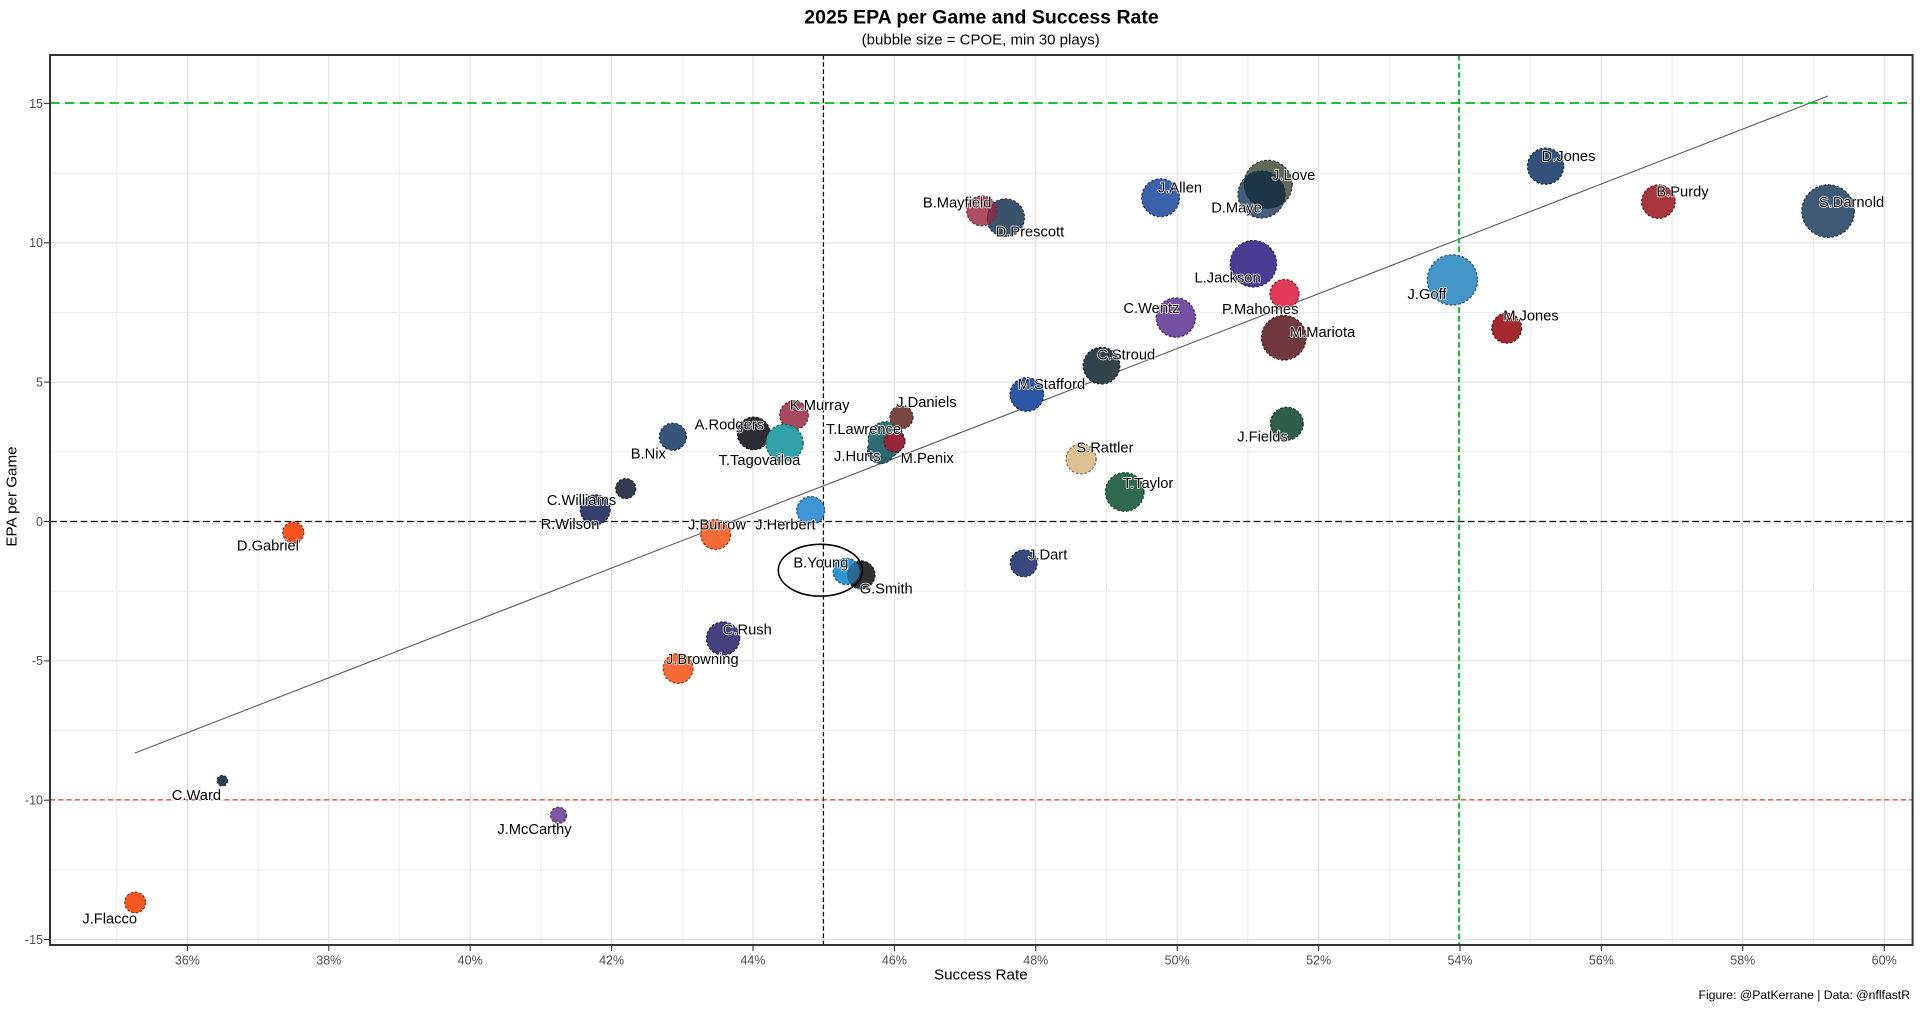  I want to click on svg-text: J.McCarthy, so click(534, 830).